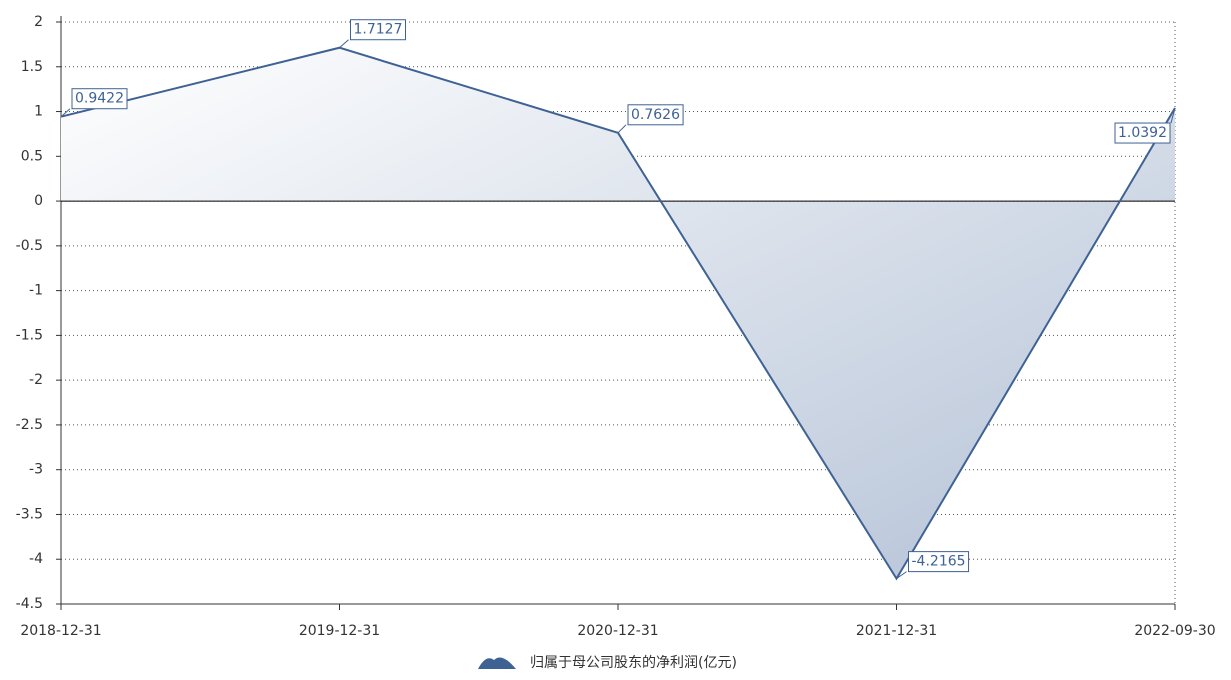 This screenshot has height=680, width=1231. I want to click on data-label-text: 0.9422, so click(99, 99).